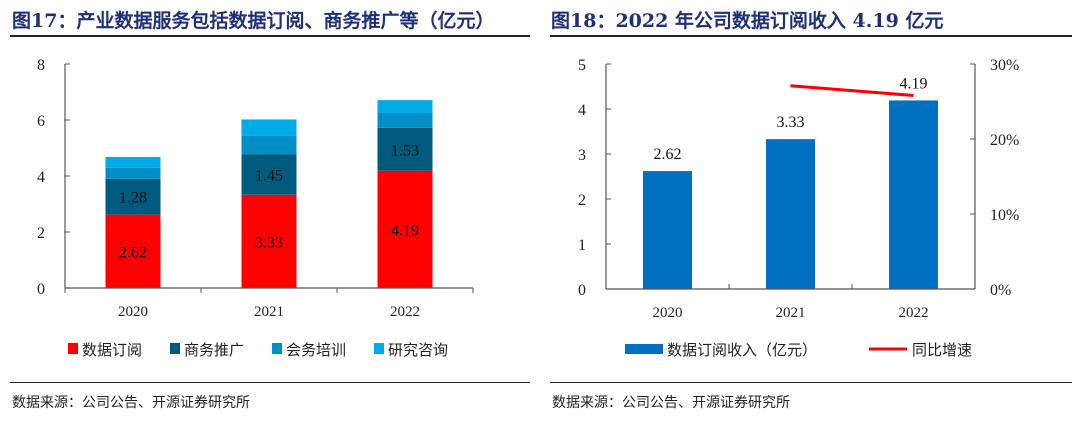 The height and width of the screenshot is (421, 1080). I want to click on left-chart-title: 图17：产业数据服务包括数据订阅、商务推广等（亿元）, so click(253, 21).